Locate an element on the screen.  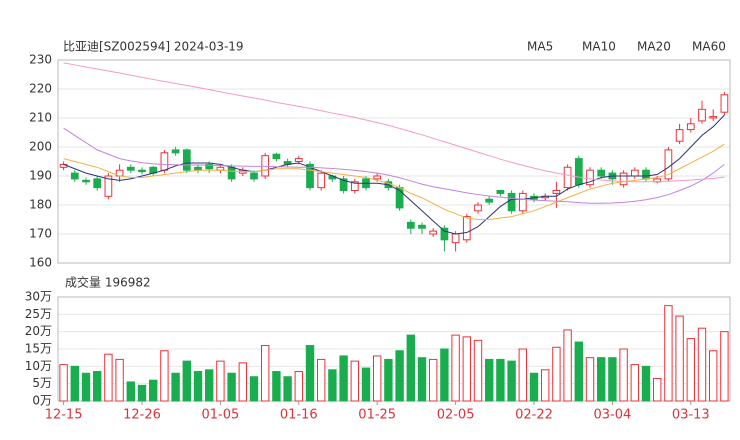
x-tick-label: 02-05 is located at coordinates (456, 415).